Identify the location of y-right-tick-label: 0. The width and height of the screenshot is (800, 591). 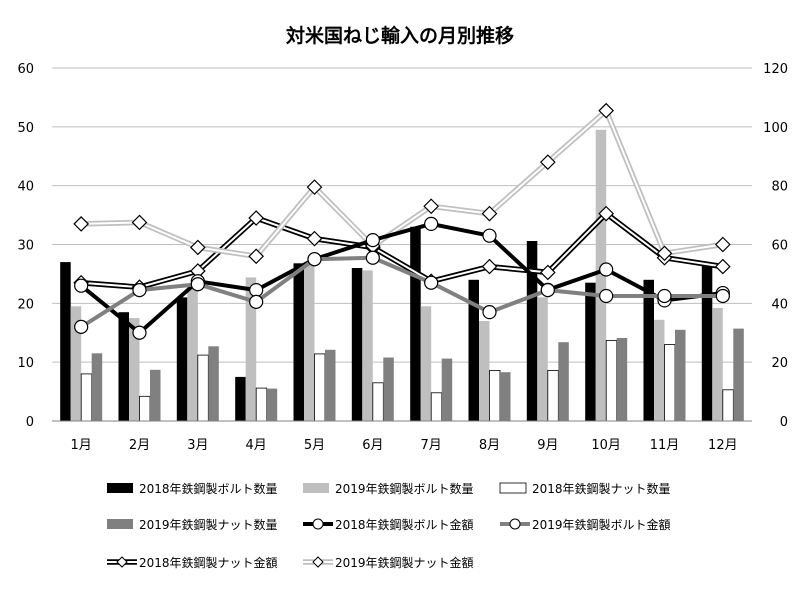
(784, 422).